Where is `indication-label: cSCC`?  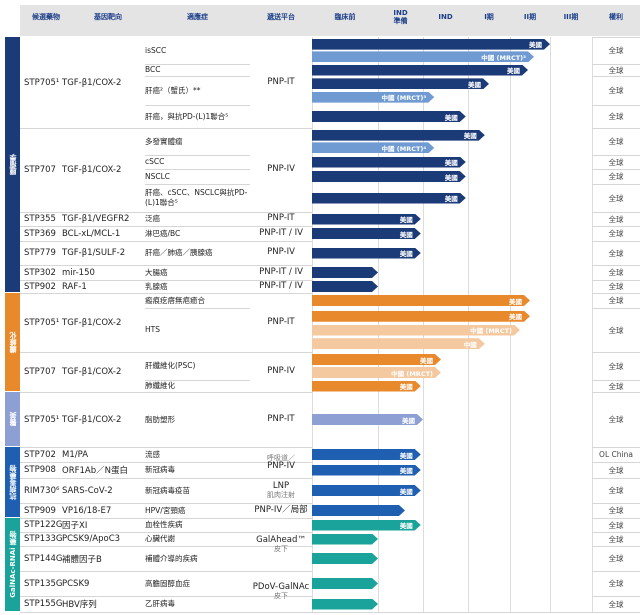 indication-label: cSCC is located at coordinates (155, 162).